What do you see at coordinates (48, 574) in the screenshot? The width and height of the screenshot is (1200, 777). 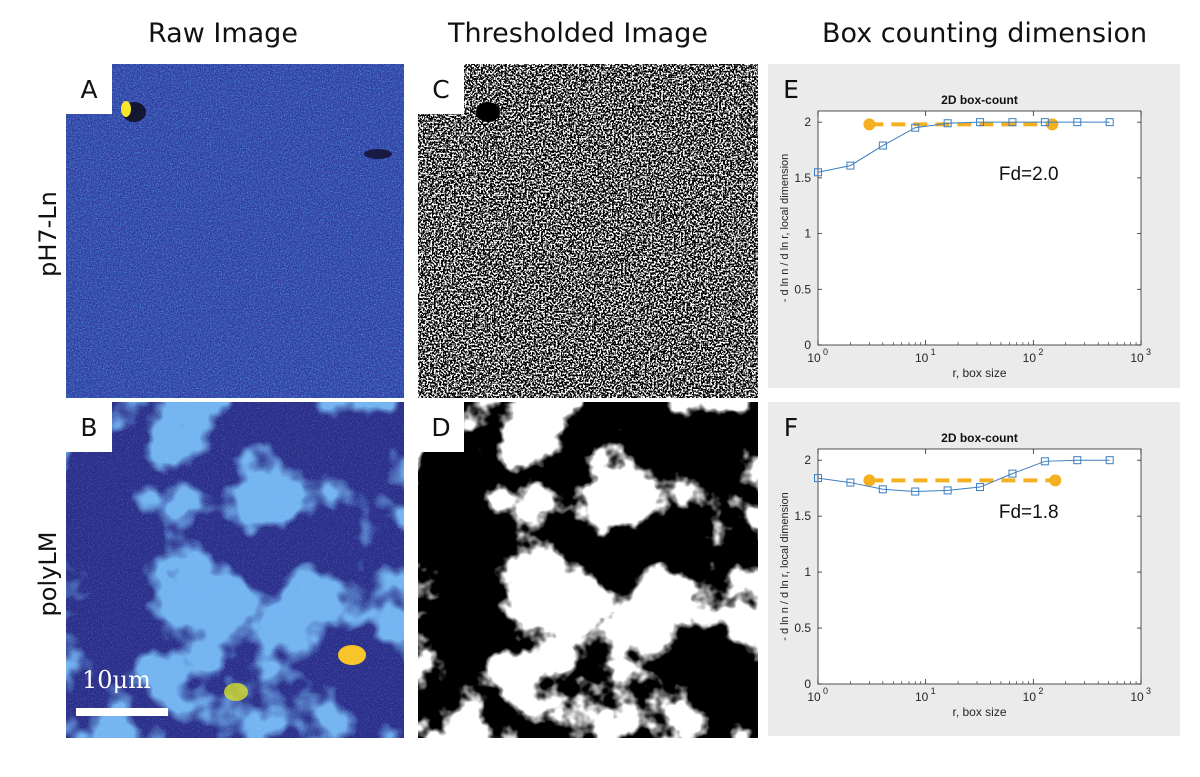 I see `row-label-polylm: polyLM` at bounding box center [48, 574].